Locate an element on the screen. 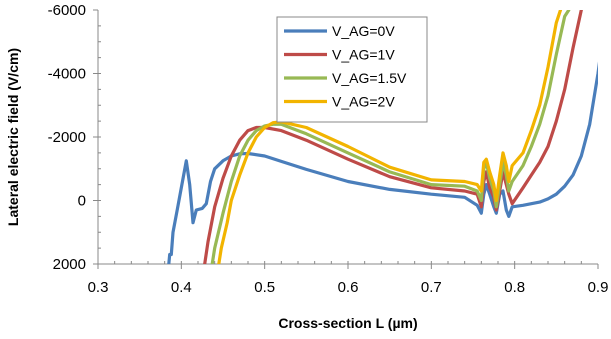 This screenshot has height=339, width=611. legend-label: V_AG=0V is located at coordinates (363, 31).